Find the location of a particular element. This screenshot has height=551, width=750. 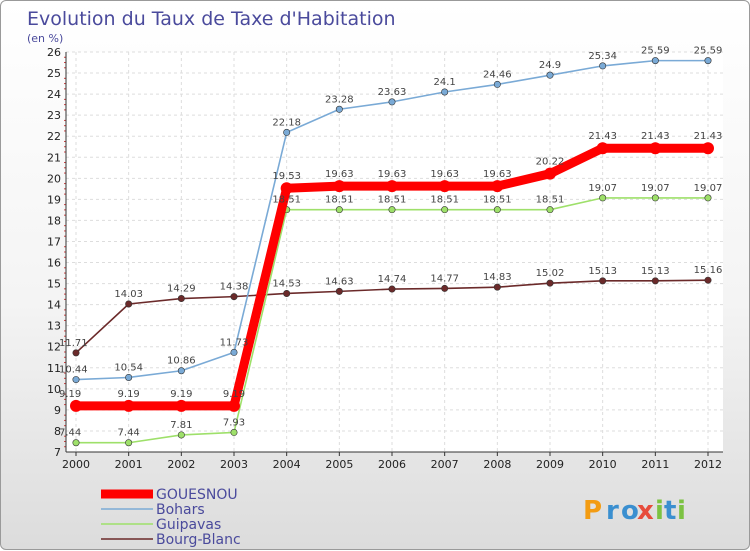

x-tick-label: 2006 is located at coordinates (392, 464).